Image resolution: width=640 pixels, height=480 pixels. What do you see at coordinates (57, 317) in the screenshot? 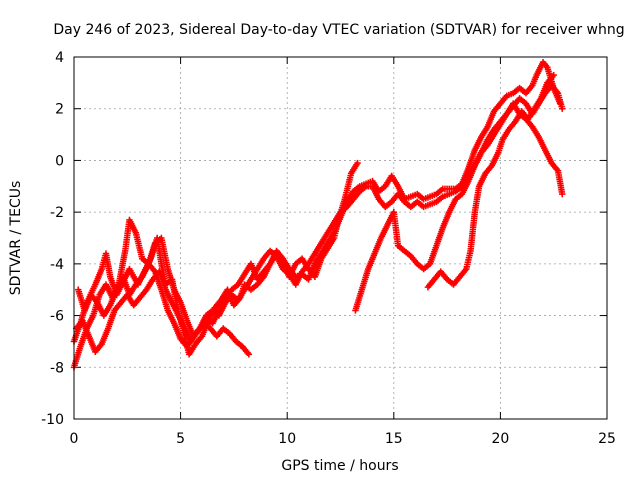
I see `y-tick-label: -6` at bounding box center [57, 317].